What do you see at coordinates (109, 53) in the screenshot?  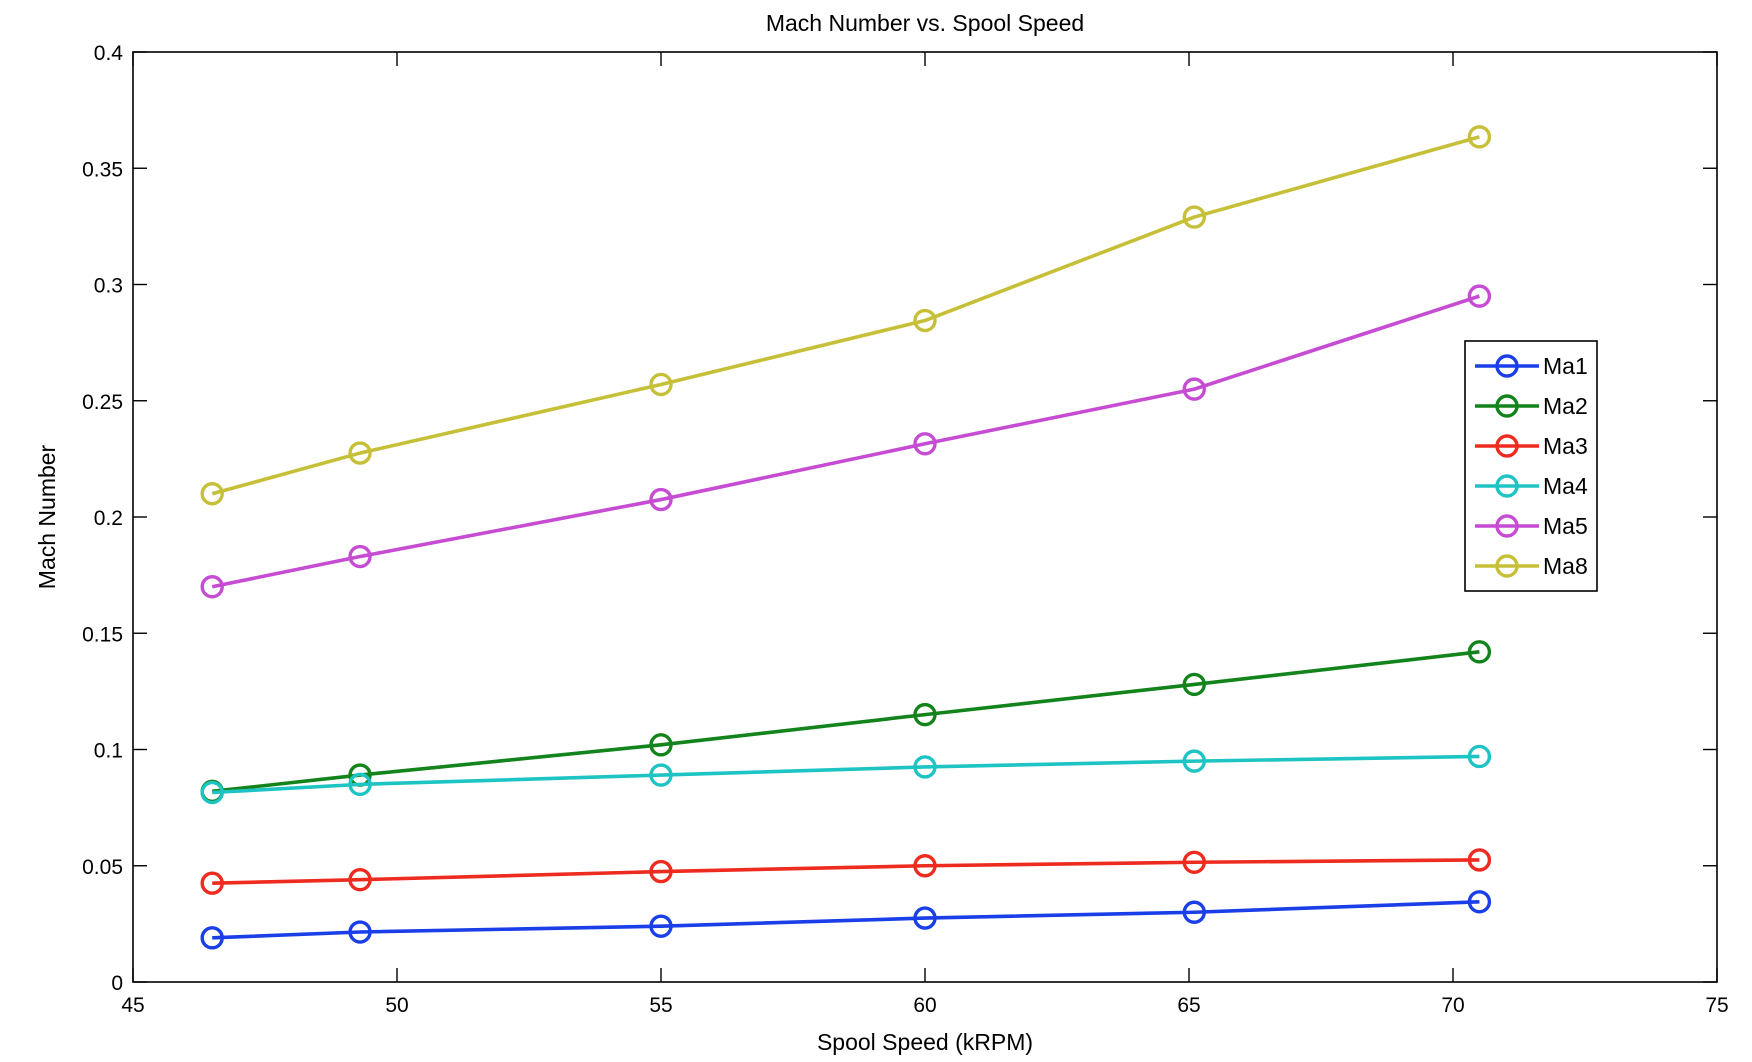 I see `y-tick-label: 0.4` at bounding box center [109, 53].